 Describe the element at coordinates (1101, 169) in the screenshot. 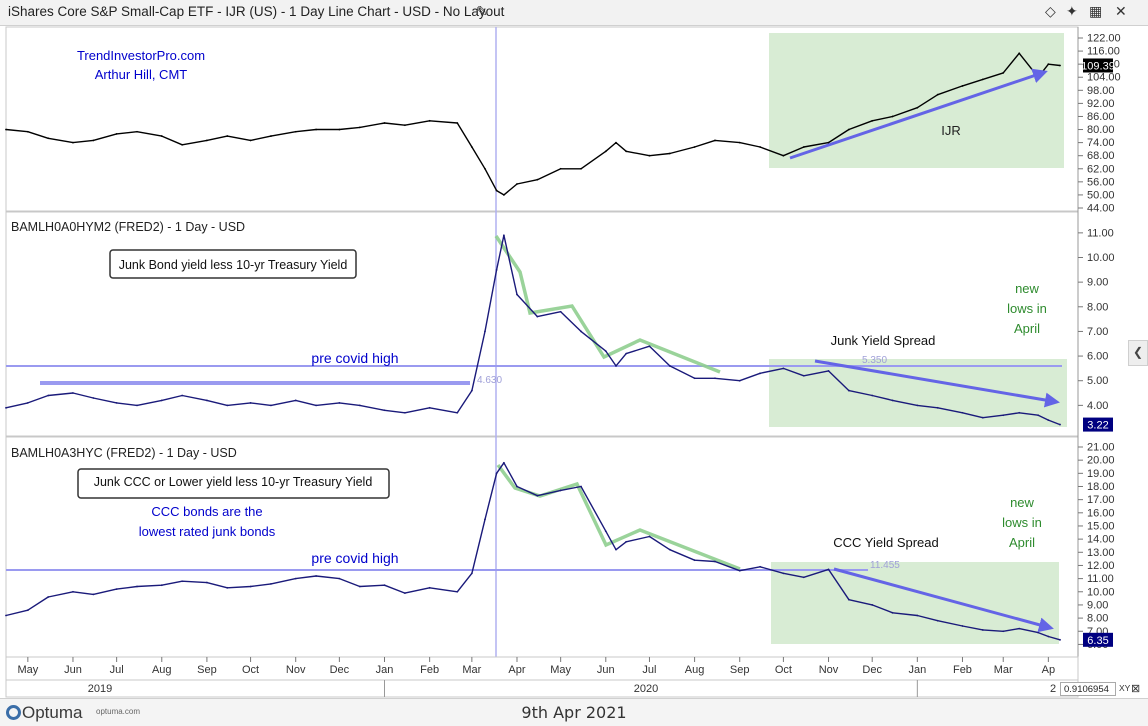

I see `ijr-ytick-label: 62.00` at that location.